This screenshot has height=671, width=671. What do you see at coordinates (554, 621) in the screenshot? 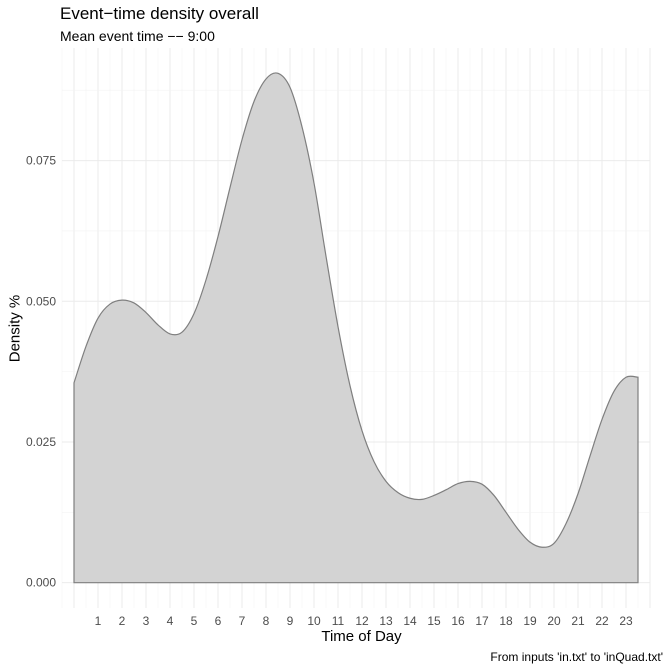
I see `x-tick-label: 20` at bounding box center [554, 621].